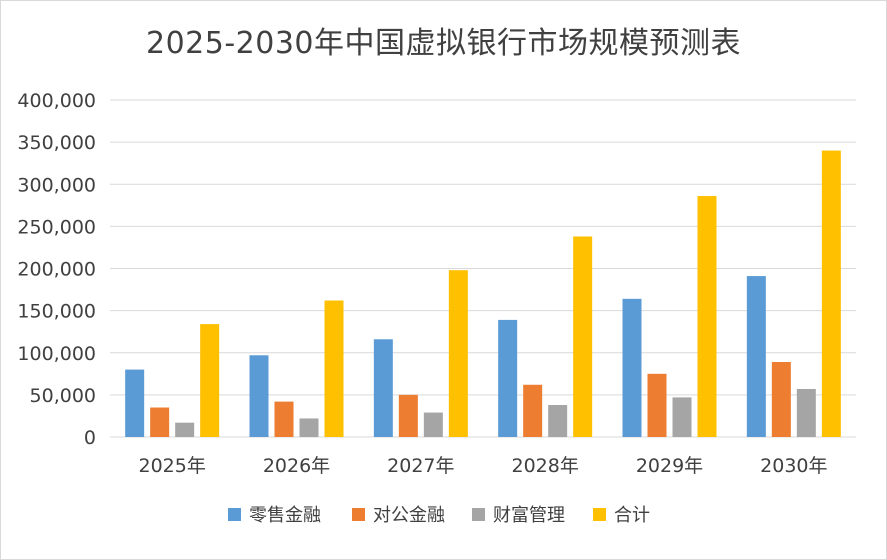 This screenshot has height=560, width=887. I want to click on x-tick-label: 2027年, so click(420, 466).